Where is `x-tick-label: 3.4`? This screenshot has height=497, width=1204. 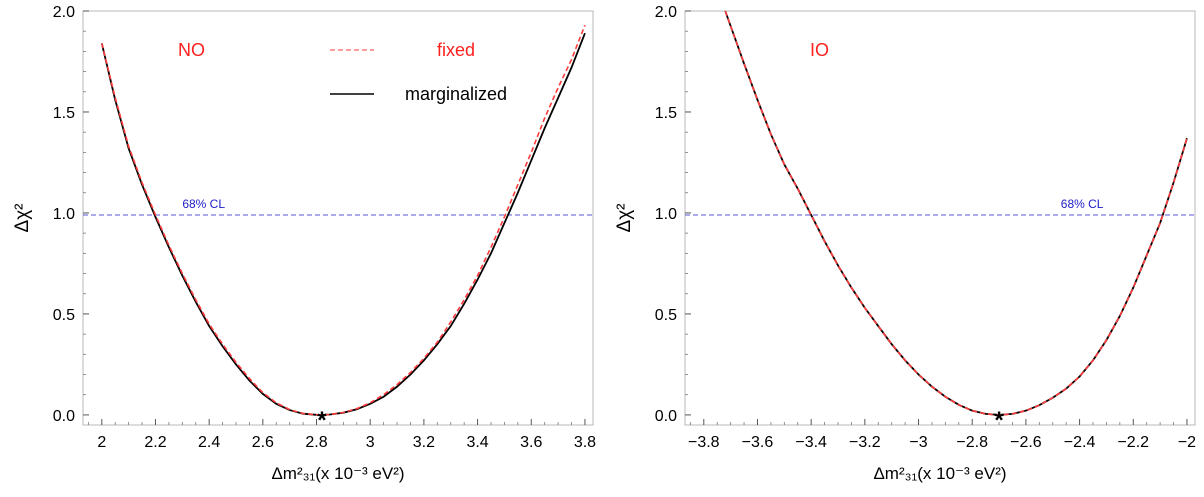 x-tick-label: 3.4 is located at coordinates (477, 442).